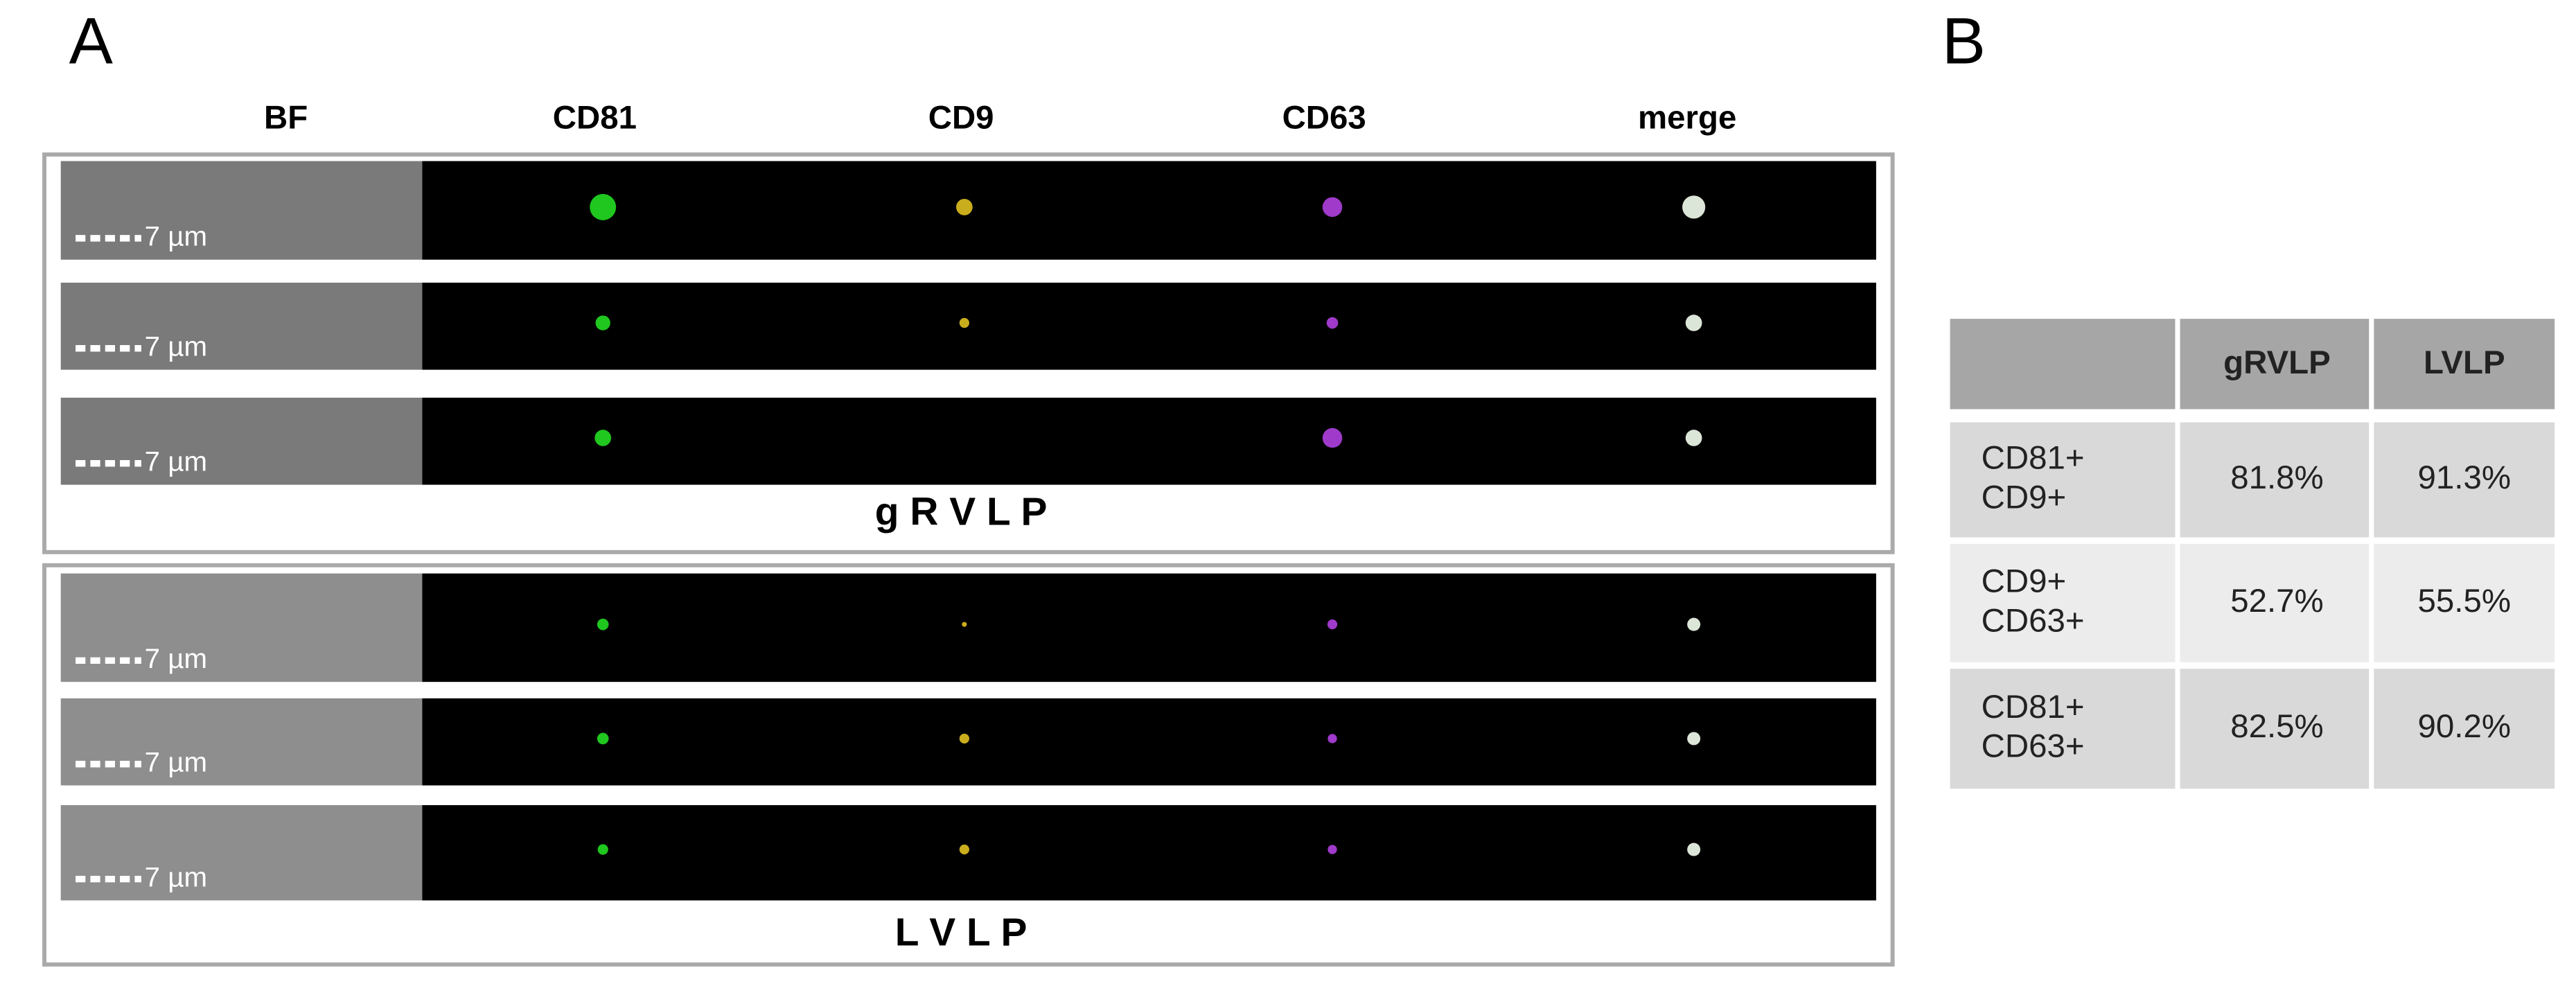 Image resolution: width=2576 pixels, height=1004 pixels. I want to click on table-header-text: gRVLP, so click(2277, 363).